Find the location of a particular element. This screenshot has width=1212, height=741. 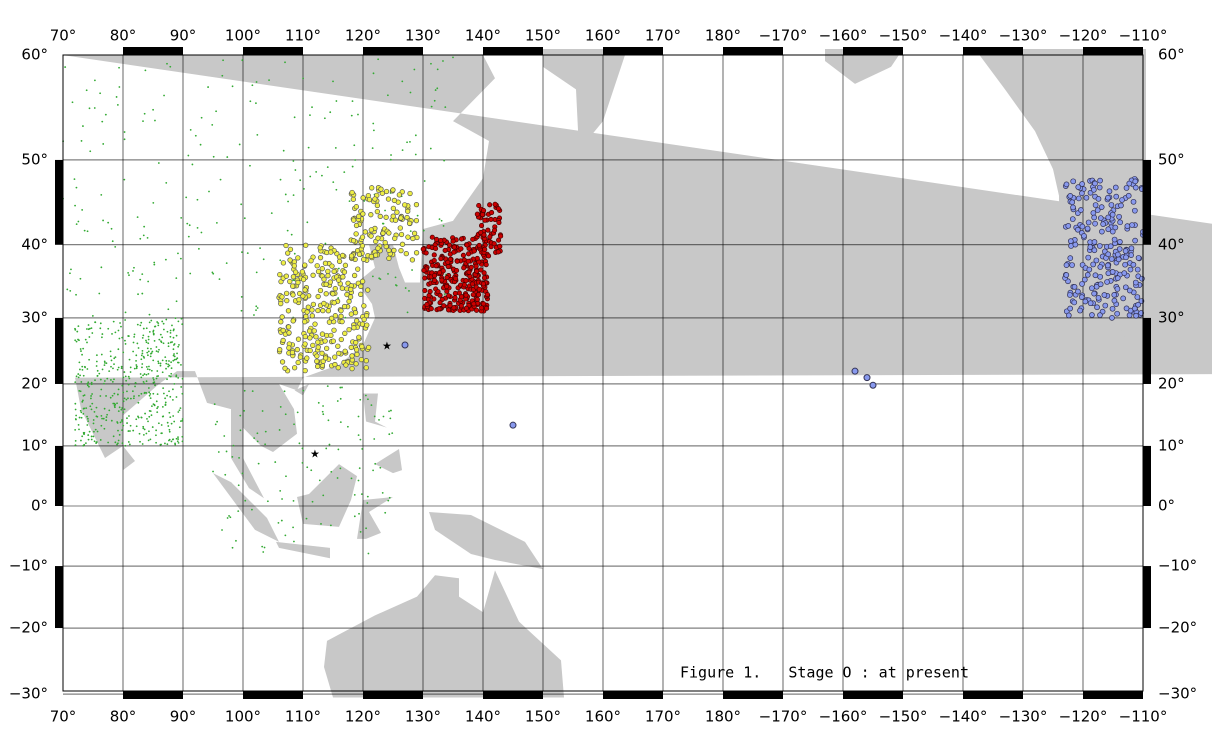

lon-label-bottom: 160° is located at coordinates (603, 717).